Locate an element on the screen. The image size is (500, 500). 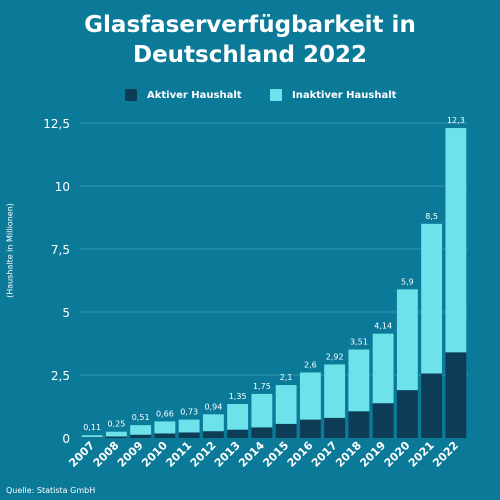
y-tick-label: 5 is located at coordinates (66, 313).